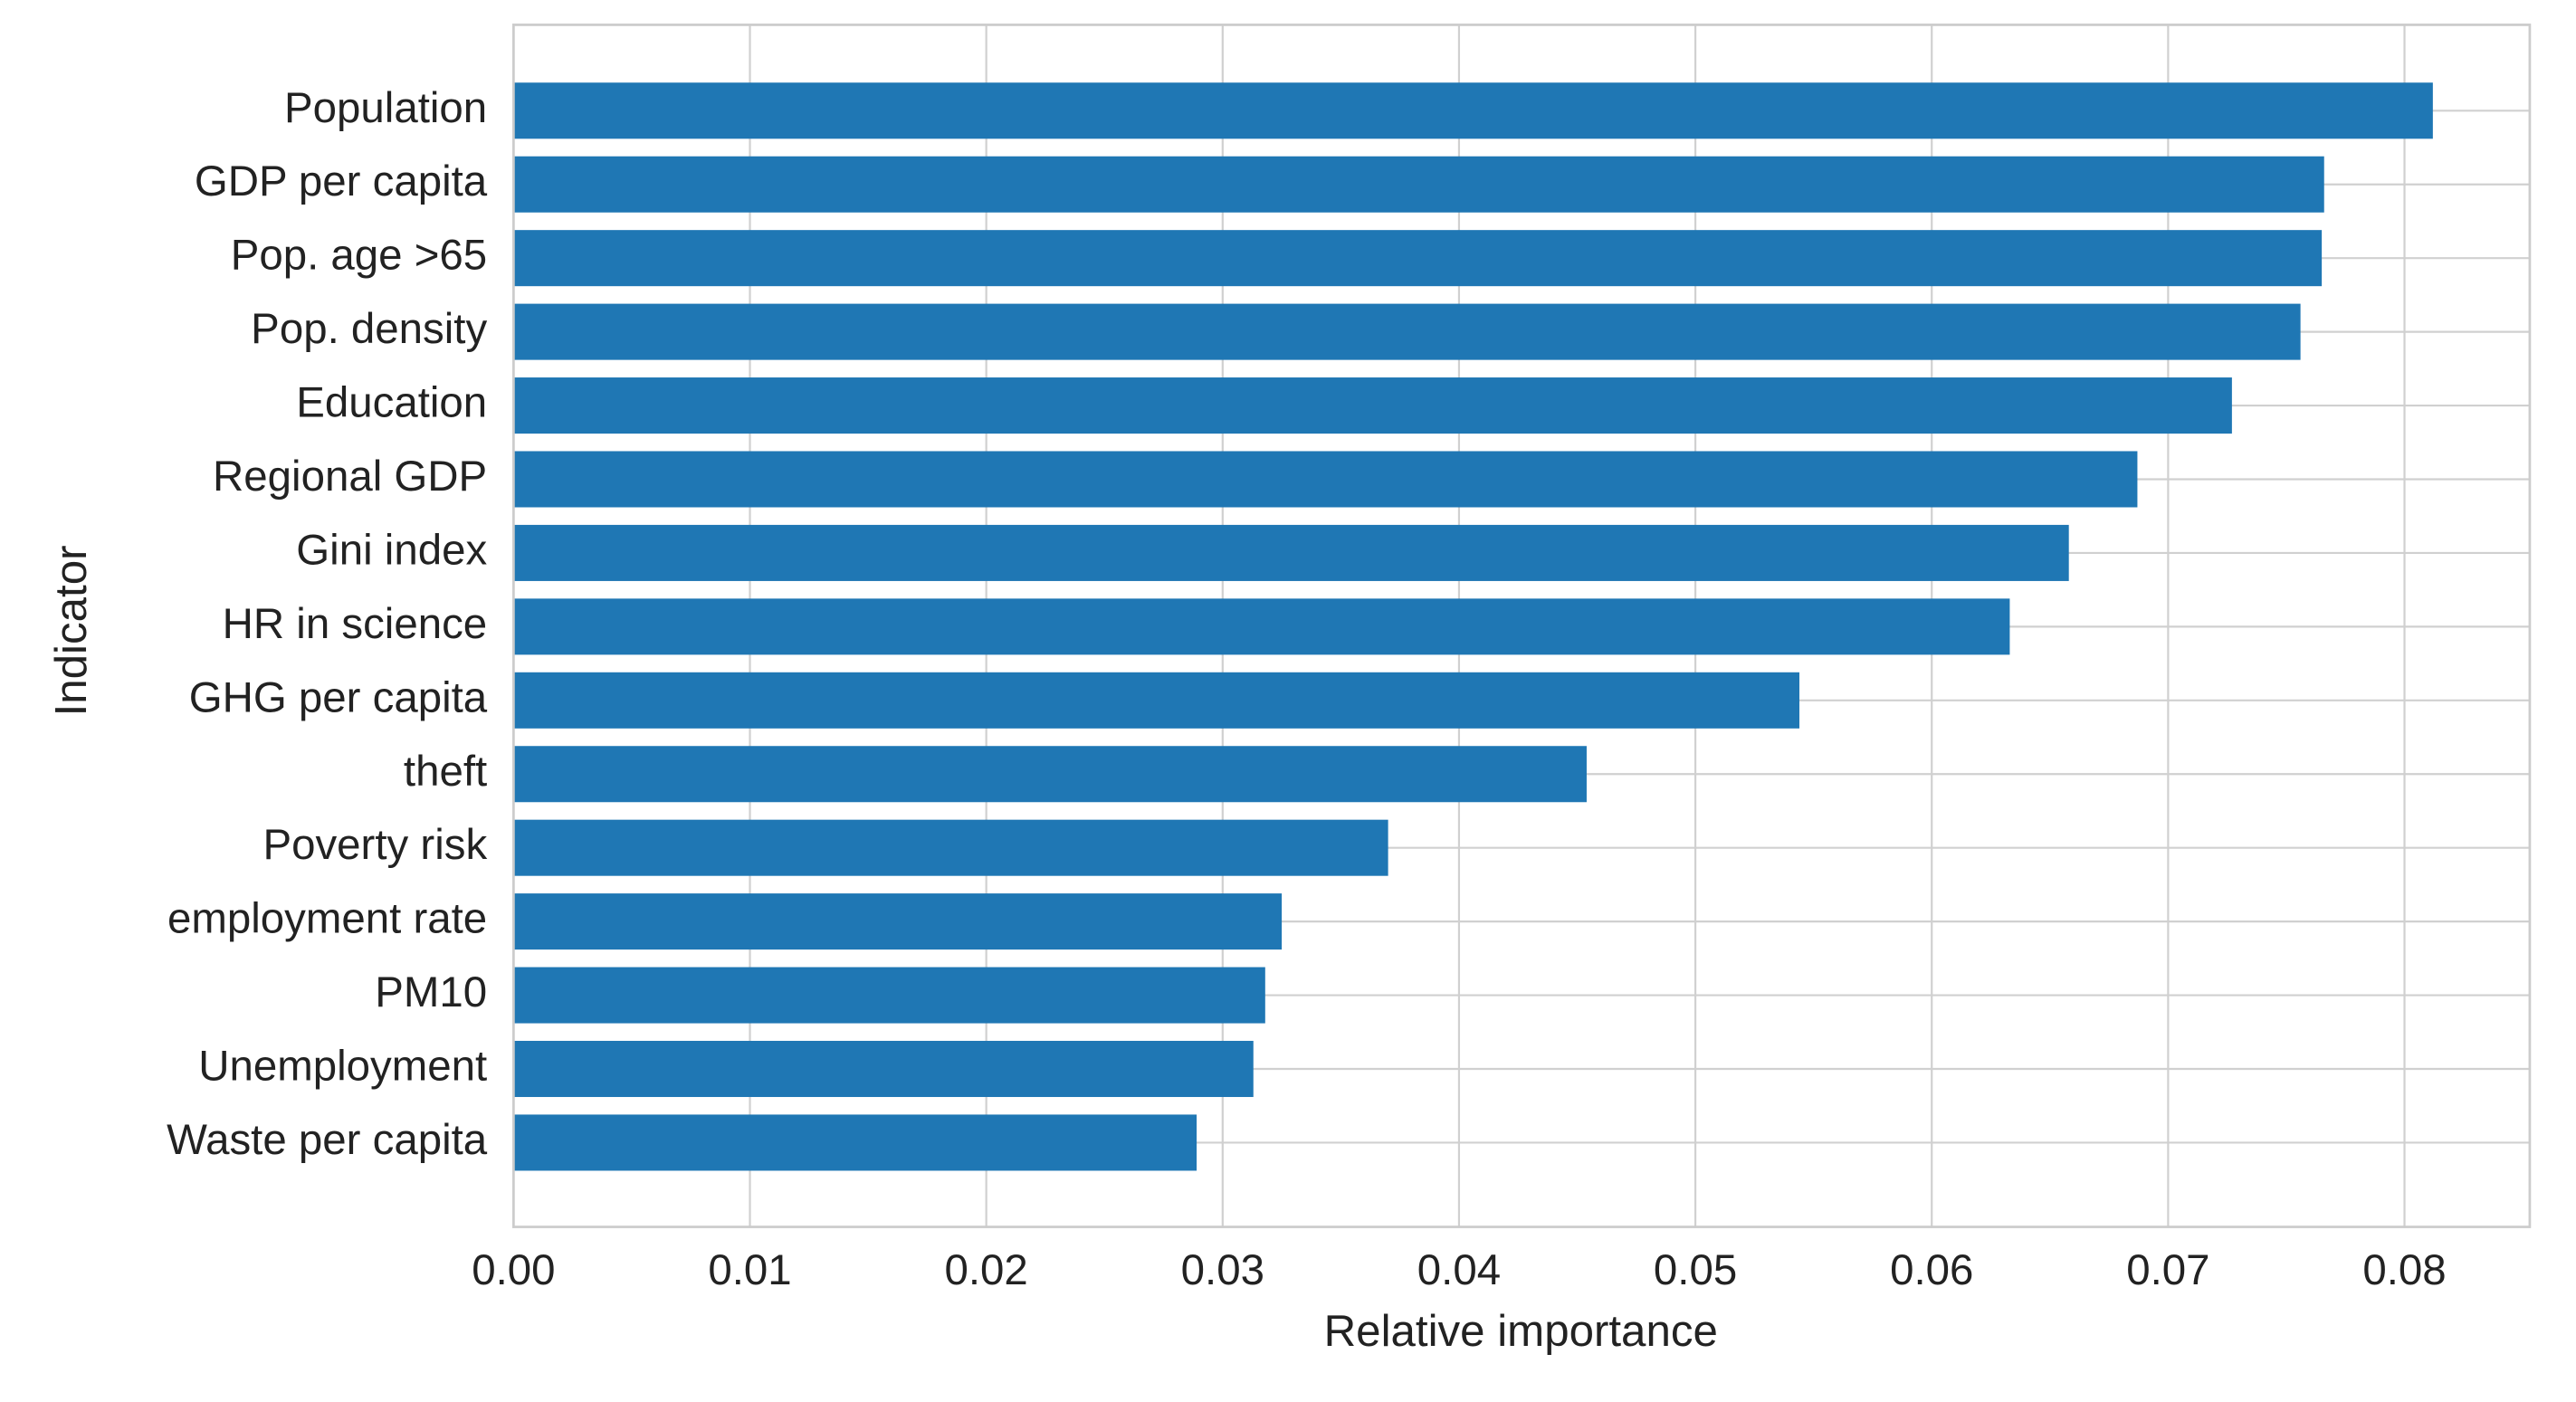 Image resolution: width=2576 pixels, height=1402 pixels. What do you see at coordinates (327, 919) in the screenshot?
I see `y-tick-label: employment rate` at bounding box center [327, 919].